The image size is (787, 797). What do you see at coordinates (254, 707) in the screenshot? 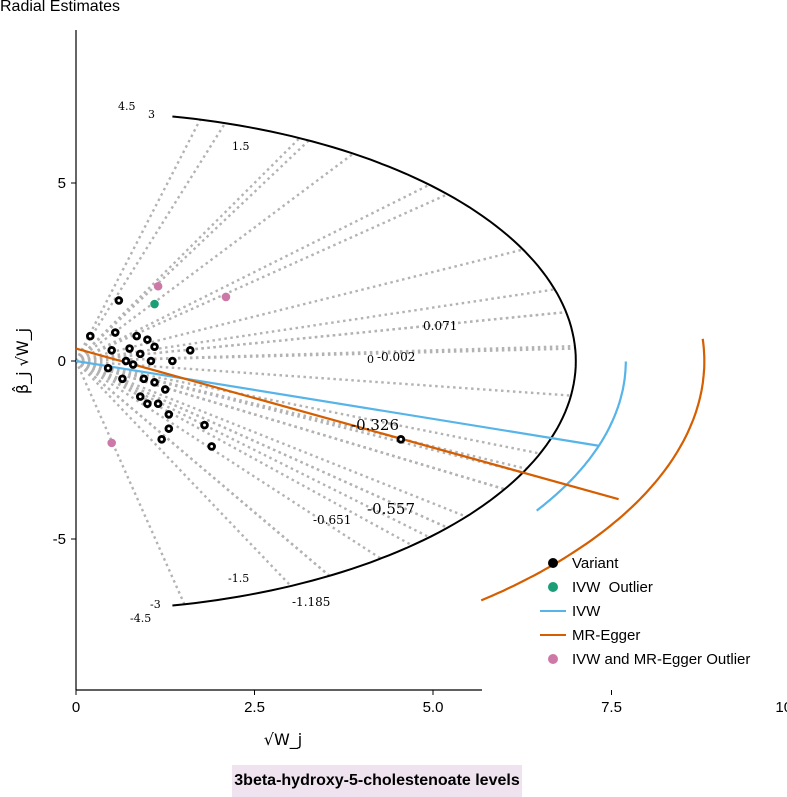
I see `x-tick-label: 2.5` at bounding box center [254, 707].